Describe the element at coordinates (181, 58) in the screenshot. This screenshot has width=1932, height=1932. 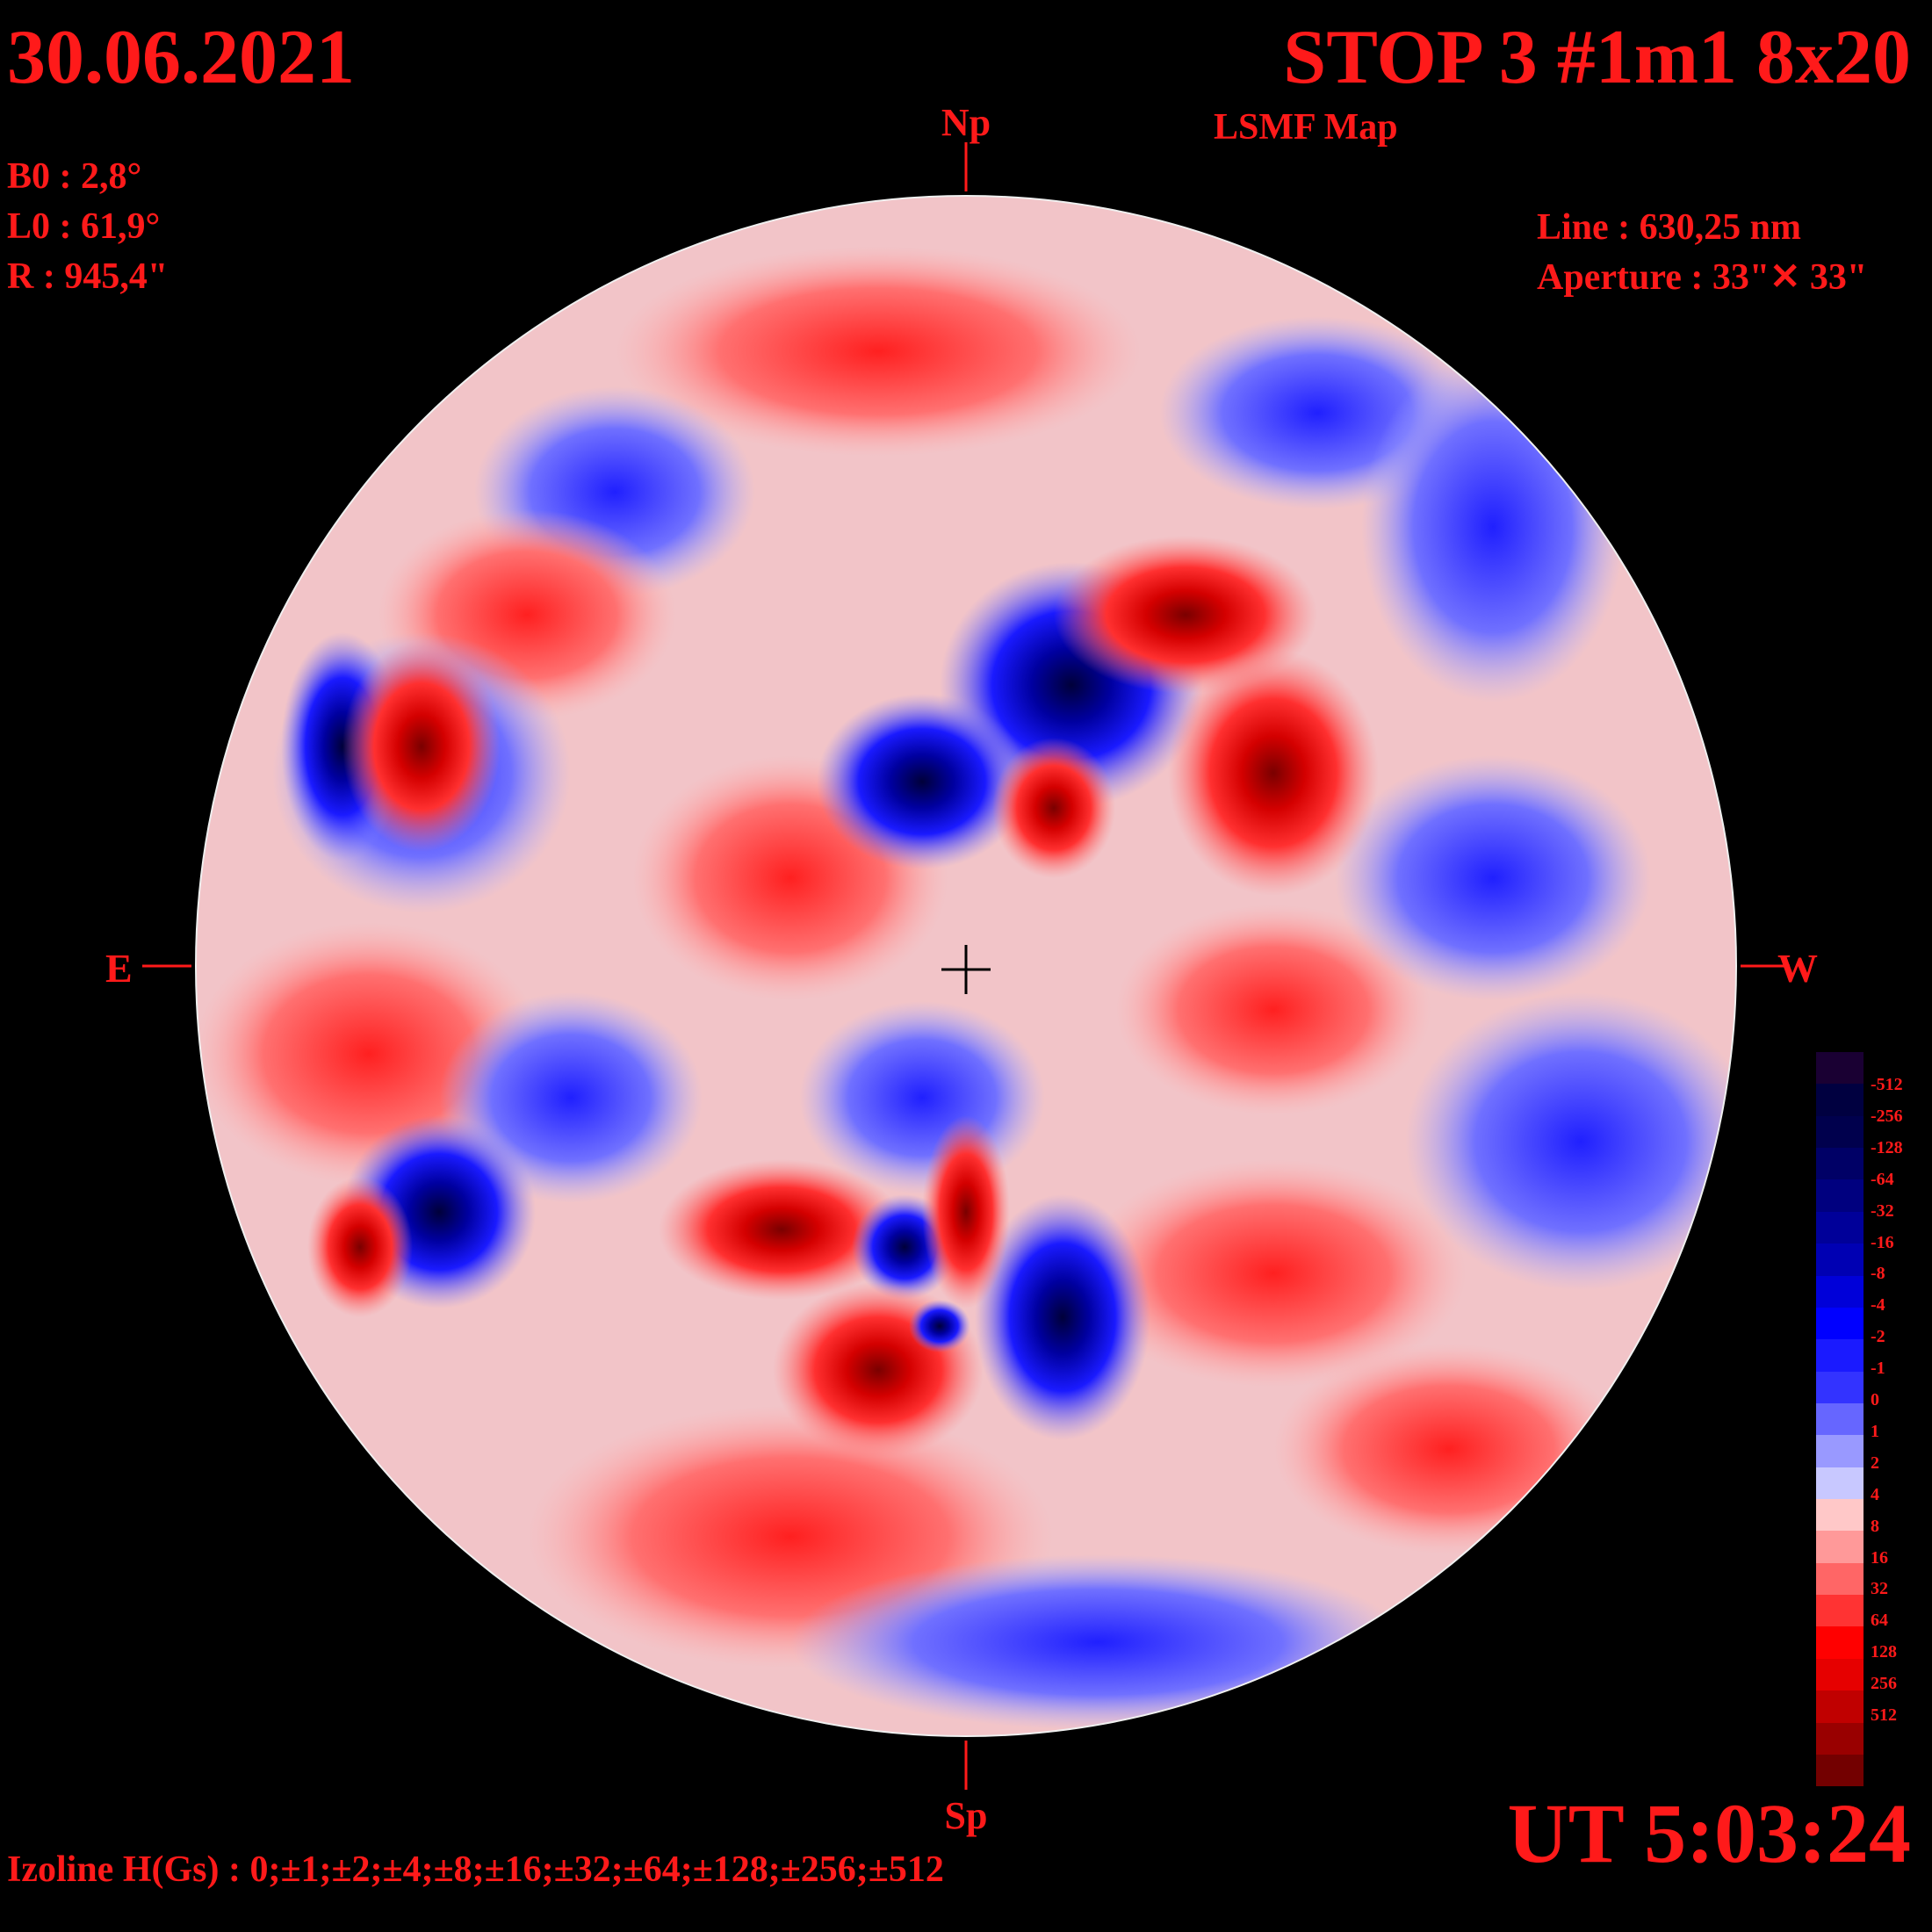
I see `date-label: 30.06.2021` at that location.